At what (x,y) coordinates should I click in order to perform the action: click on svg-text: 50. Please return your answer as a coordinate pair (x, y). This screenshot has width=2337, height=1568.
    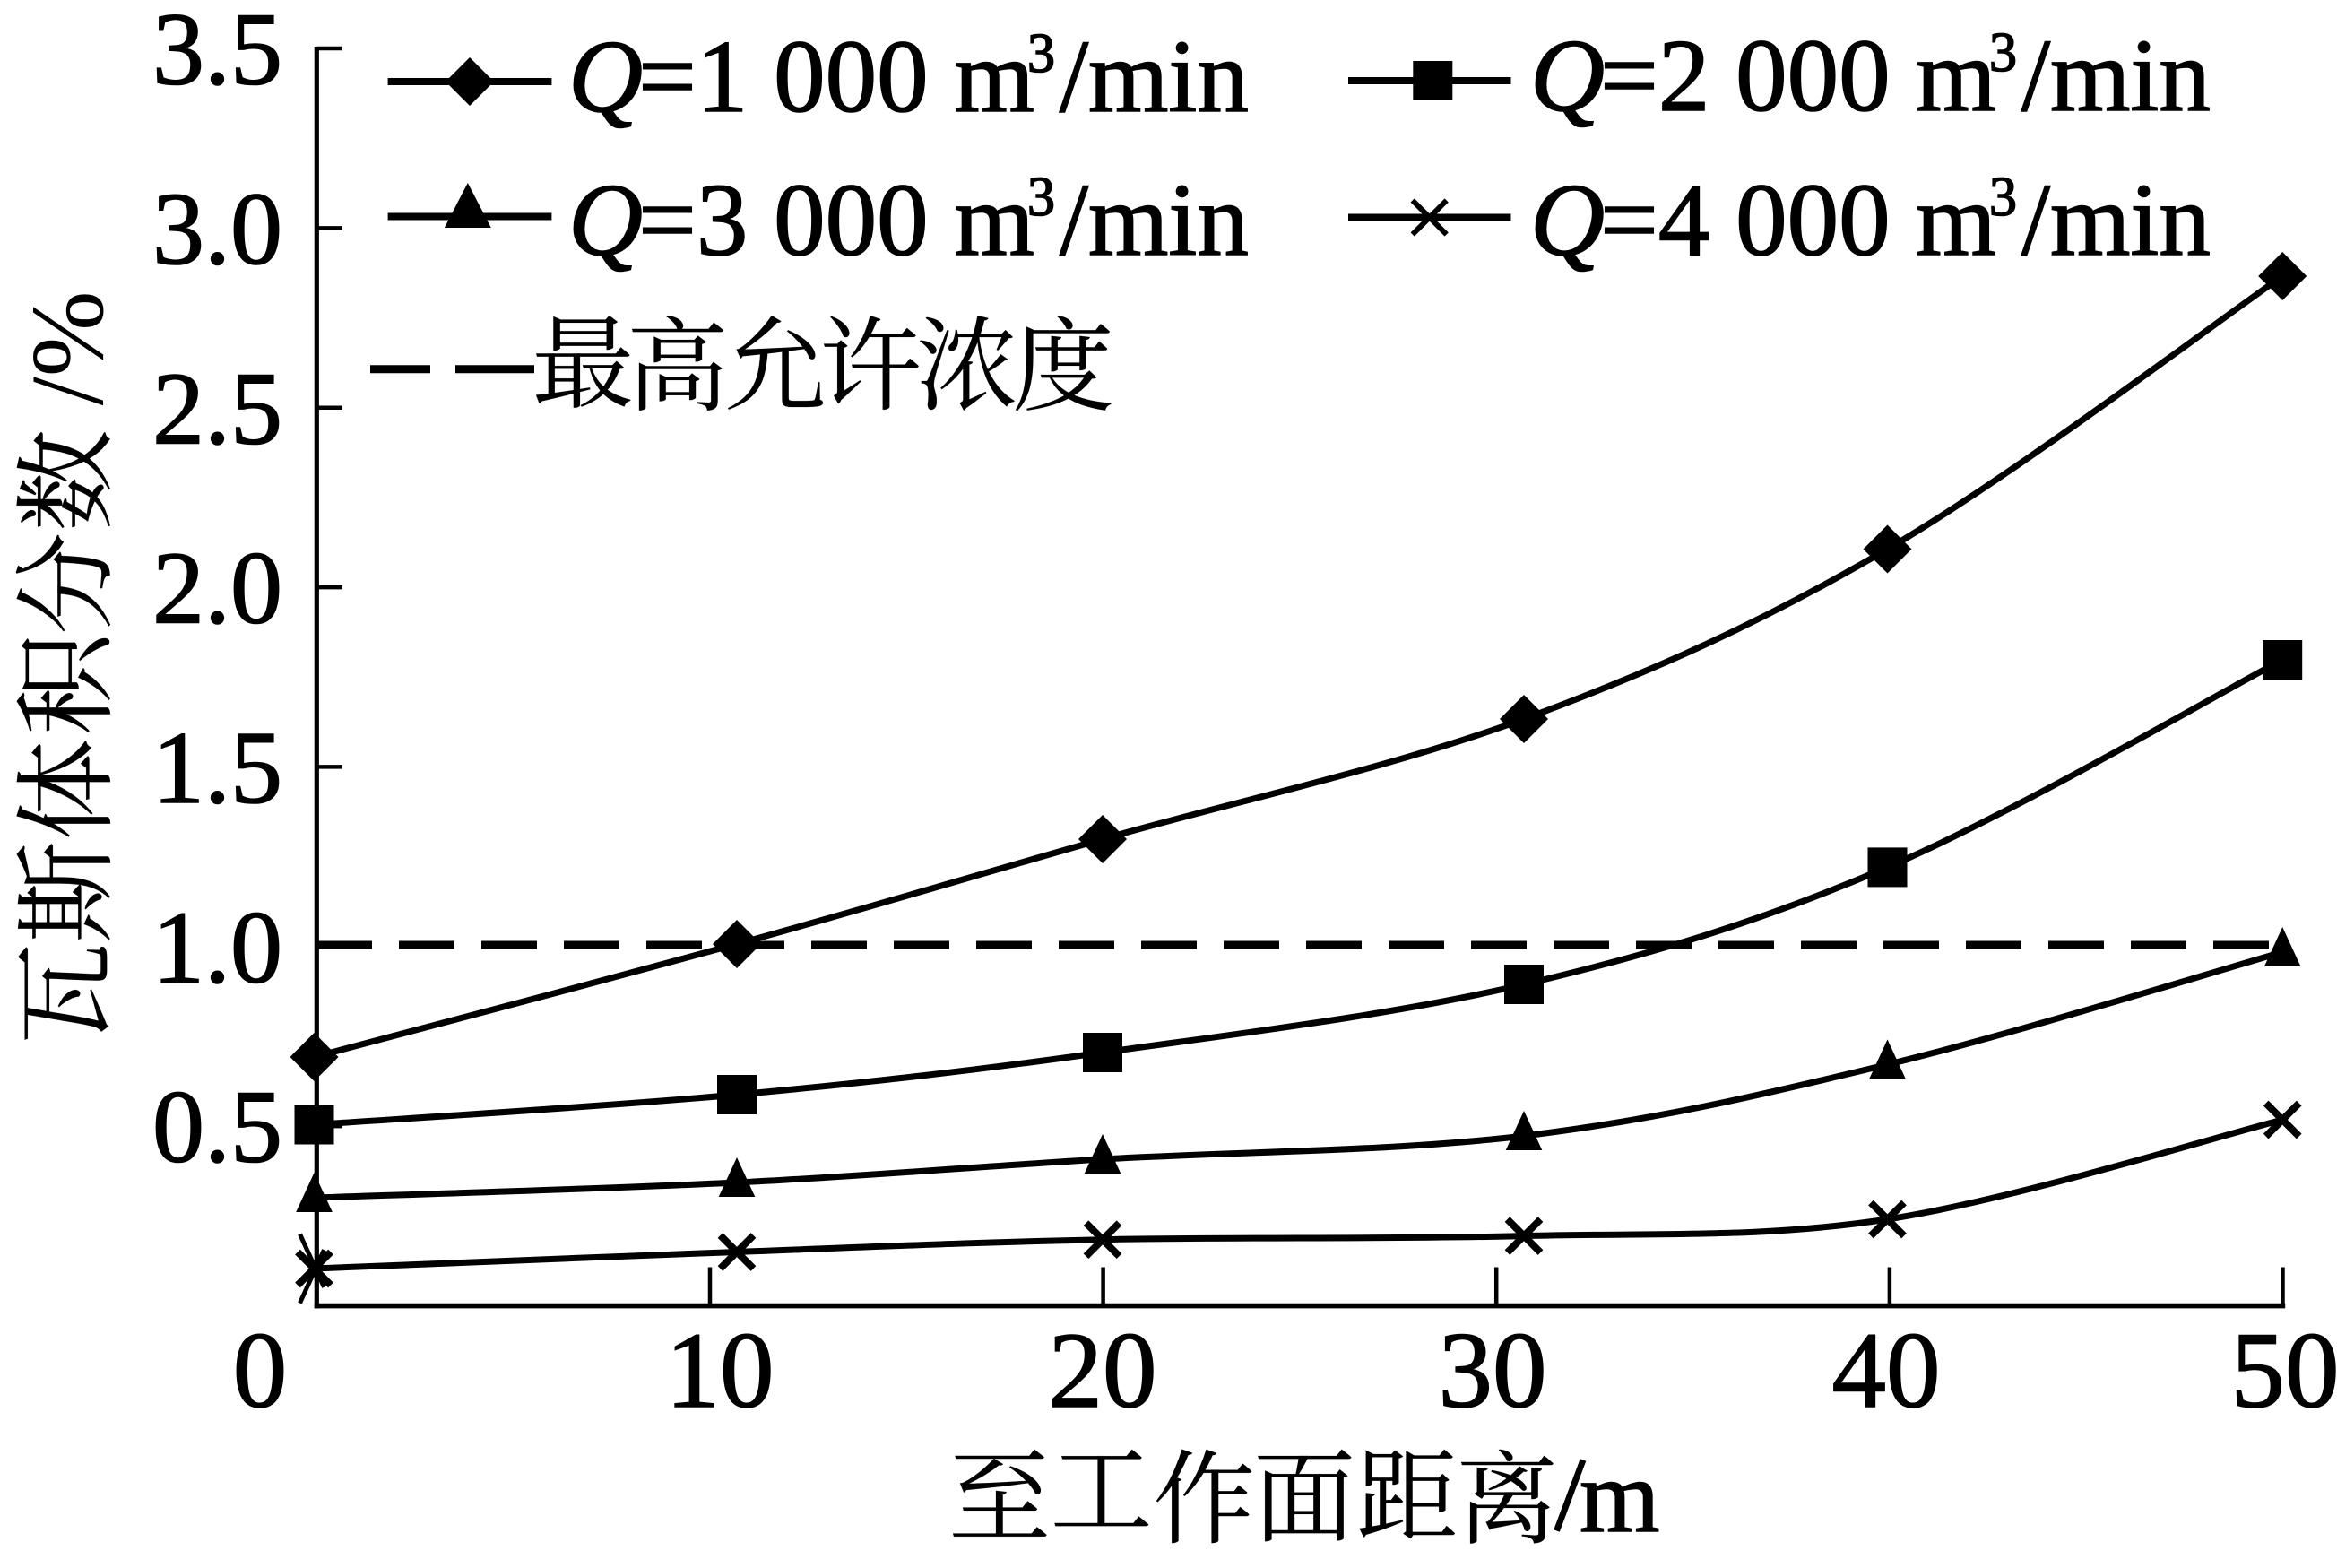
    Looking at the image, I should click on (2284, 1371).